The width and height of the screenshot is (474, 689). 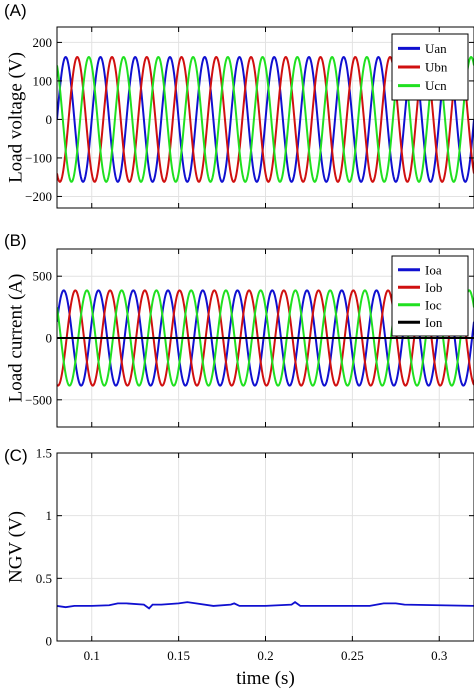 What do you see at coordinates (265, 655) in the screenshot?
I see `x-tick-label: 0.2` at bounding box center [265, 655].